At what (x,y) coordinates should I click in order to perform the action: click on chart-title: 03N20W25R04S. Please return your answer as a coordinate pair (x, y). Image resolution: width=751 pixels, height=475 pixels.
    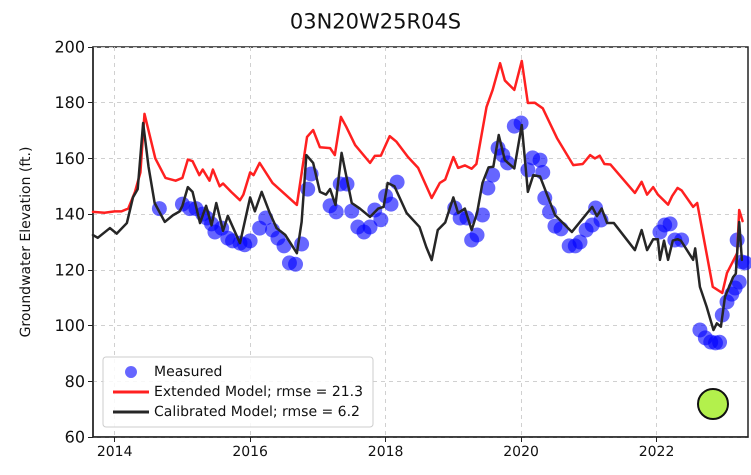
    Looking at the image, I should click on (376, 22).